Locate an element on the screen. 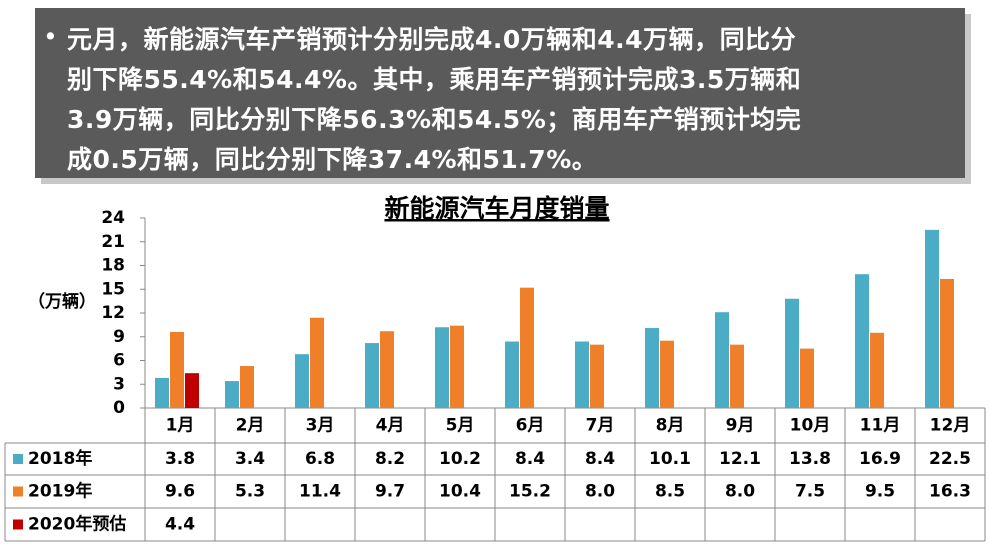  table-value: 11.4 is located at coordinates (320, 492).